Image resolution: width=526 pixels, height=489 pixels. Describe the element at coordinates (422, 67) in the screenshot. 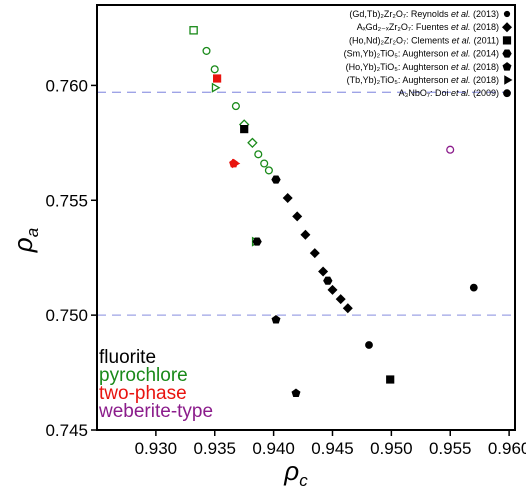

I see `legend-label: (Ho,Yb)₂TiO₅: Aughterson et al. (2018)` at that location.